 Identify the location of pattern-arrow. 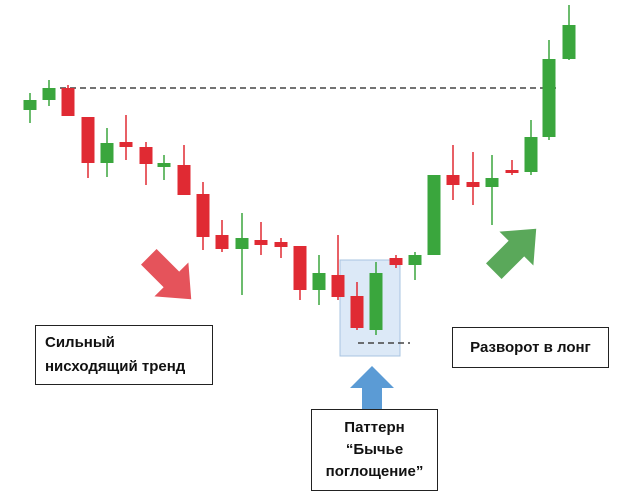
(372, 388).